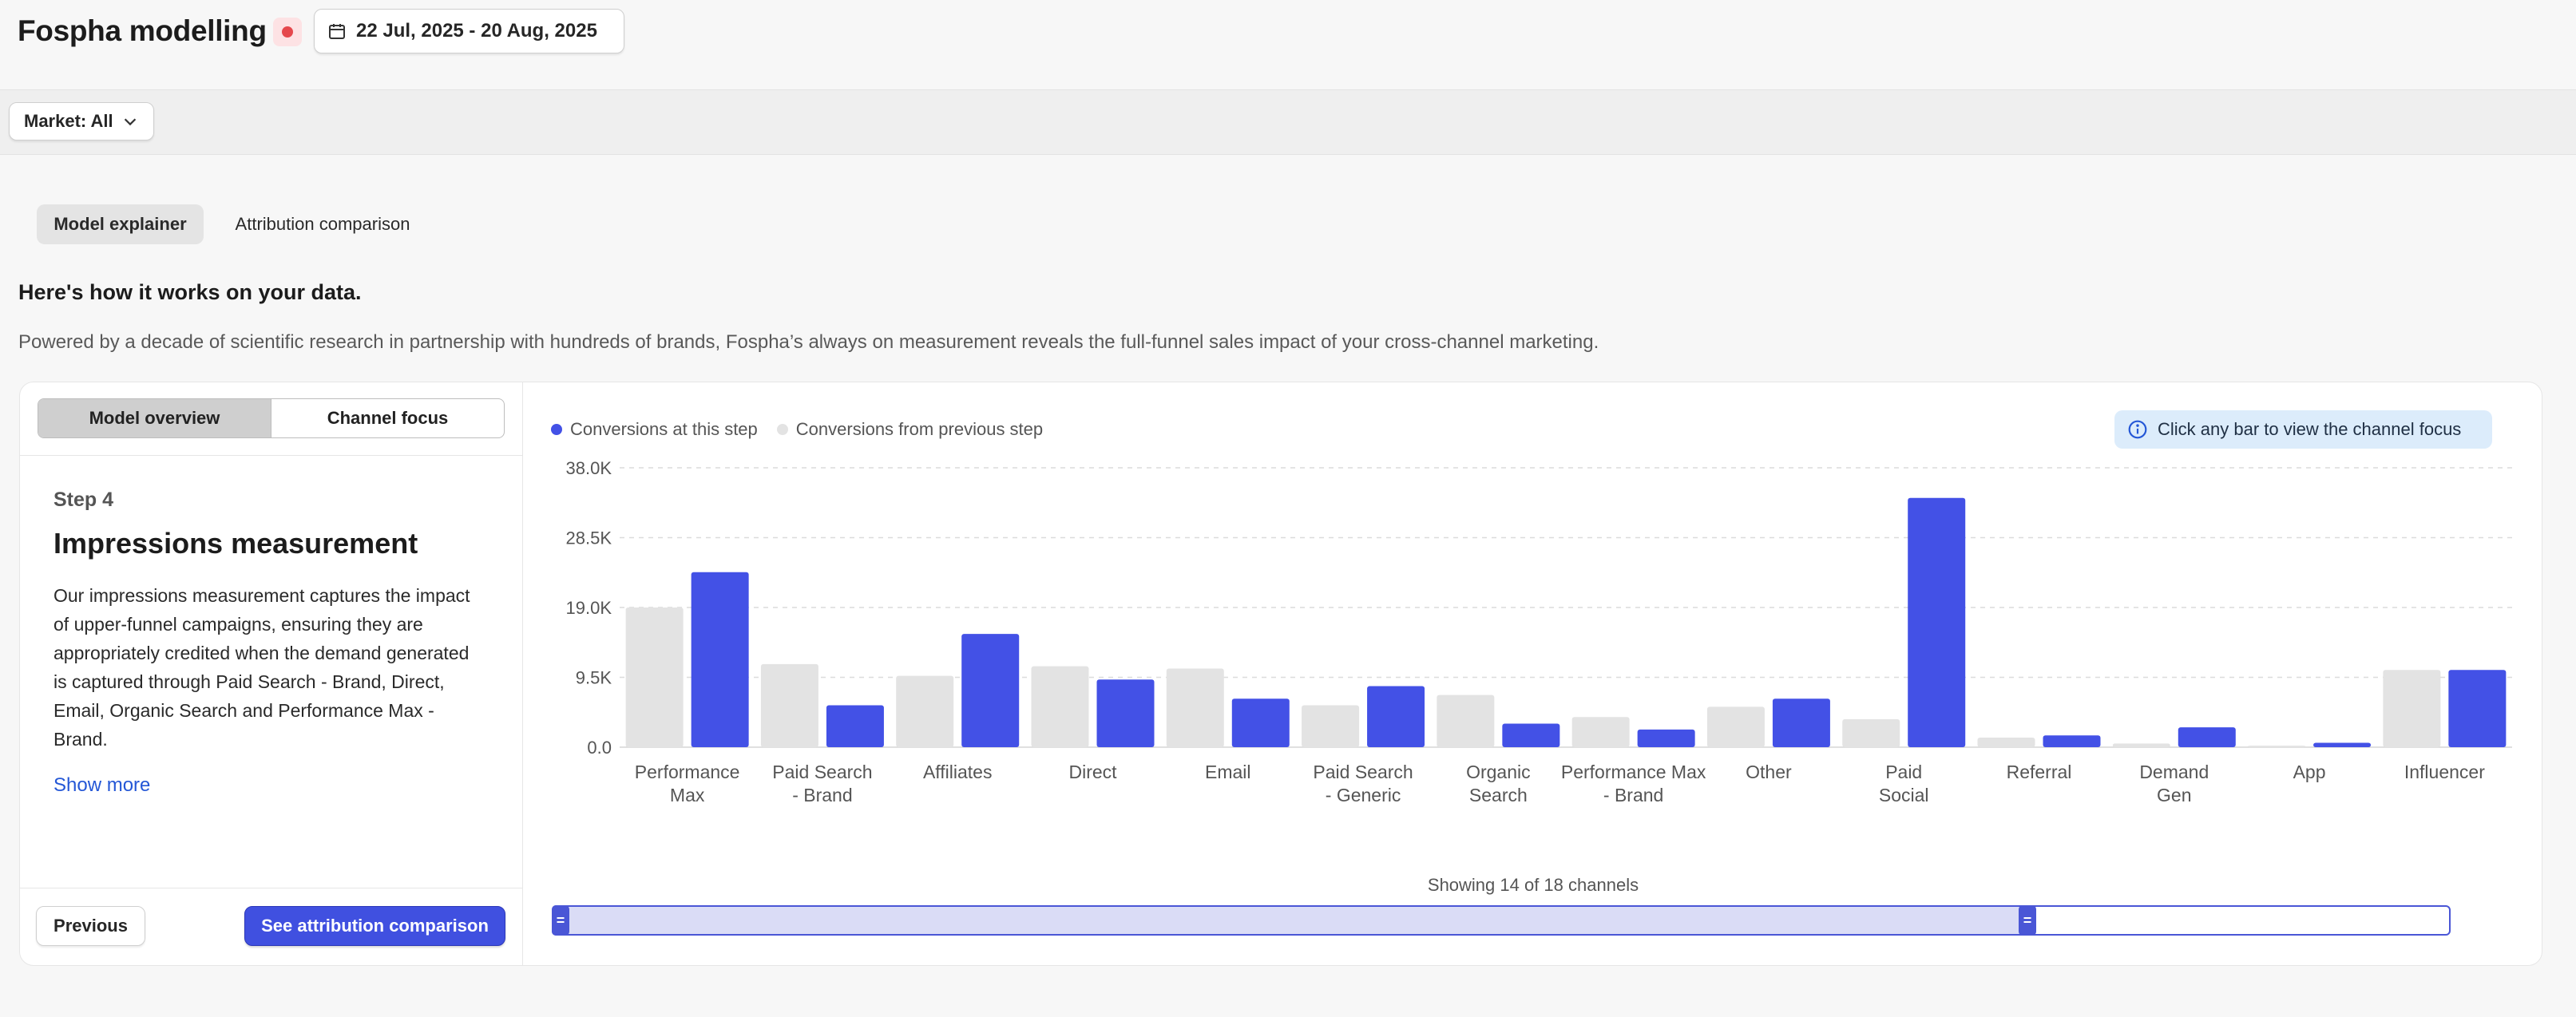 This screenshot has height=1017, width=2576. Describe the element at coordinates (91, 926) in the screenshot. I see `previous-button: Previous` at that location.